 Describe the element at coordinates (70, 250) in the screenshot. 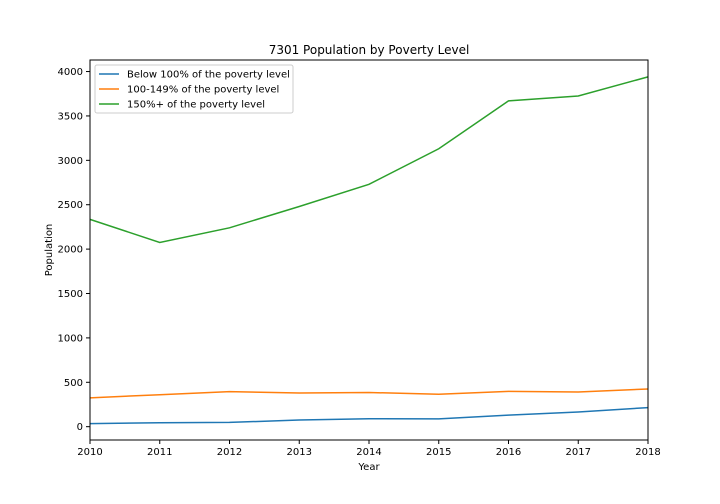

I see `y-tick-label-4: 2000` at that location.